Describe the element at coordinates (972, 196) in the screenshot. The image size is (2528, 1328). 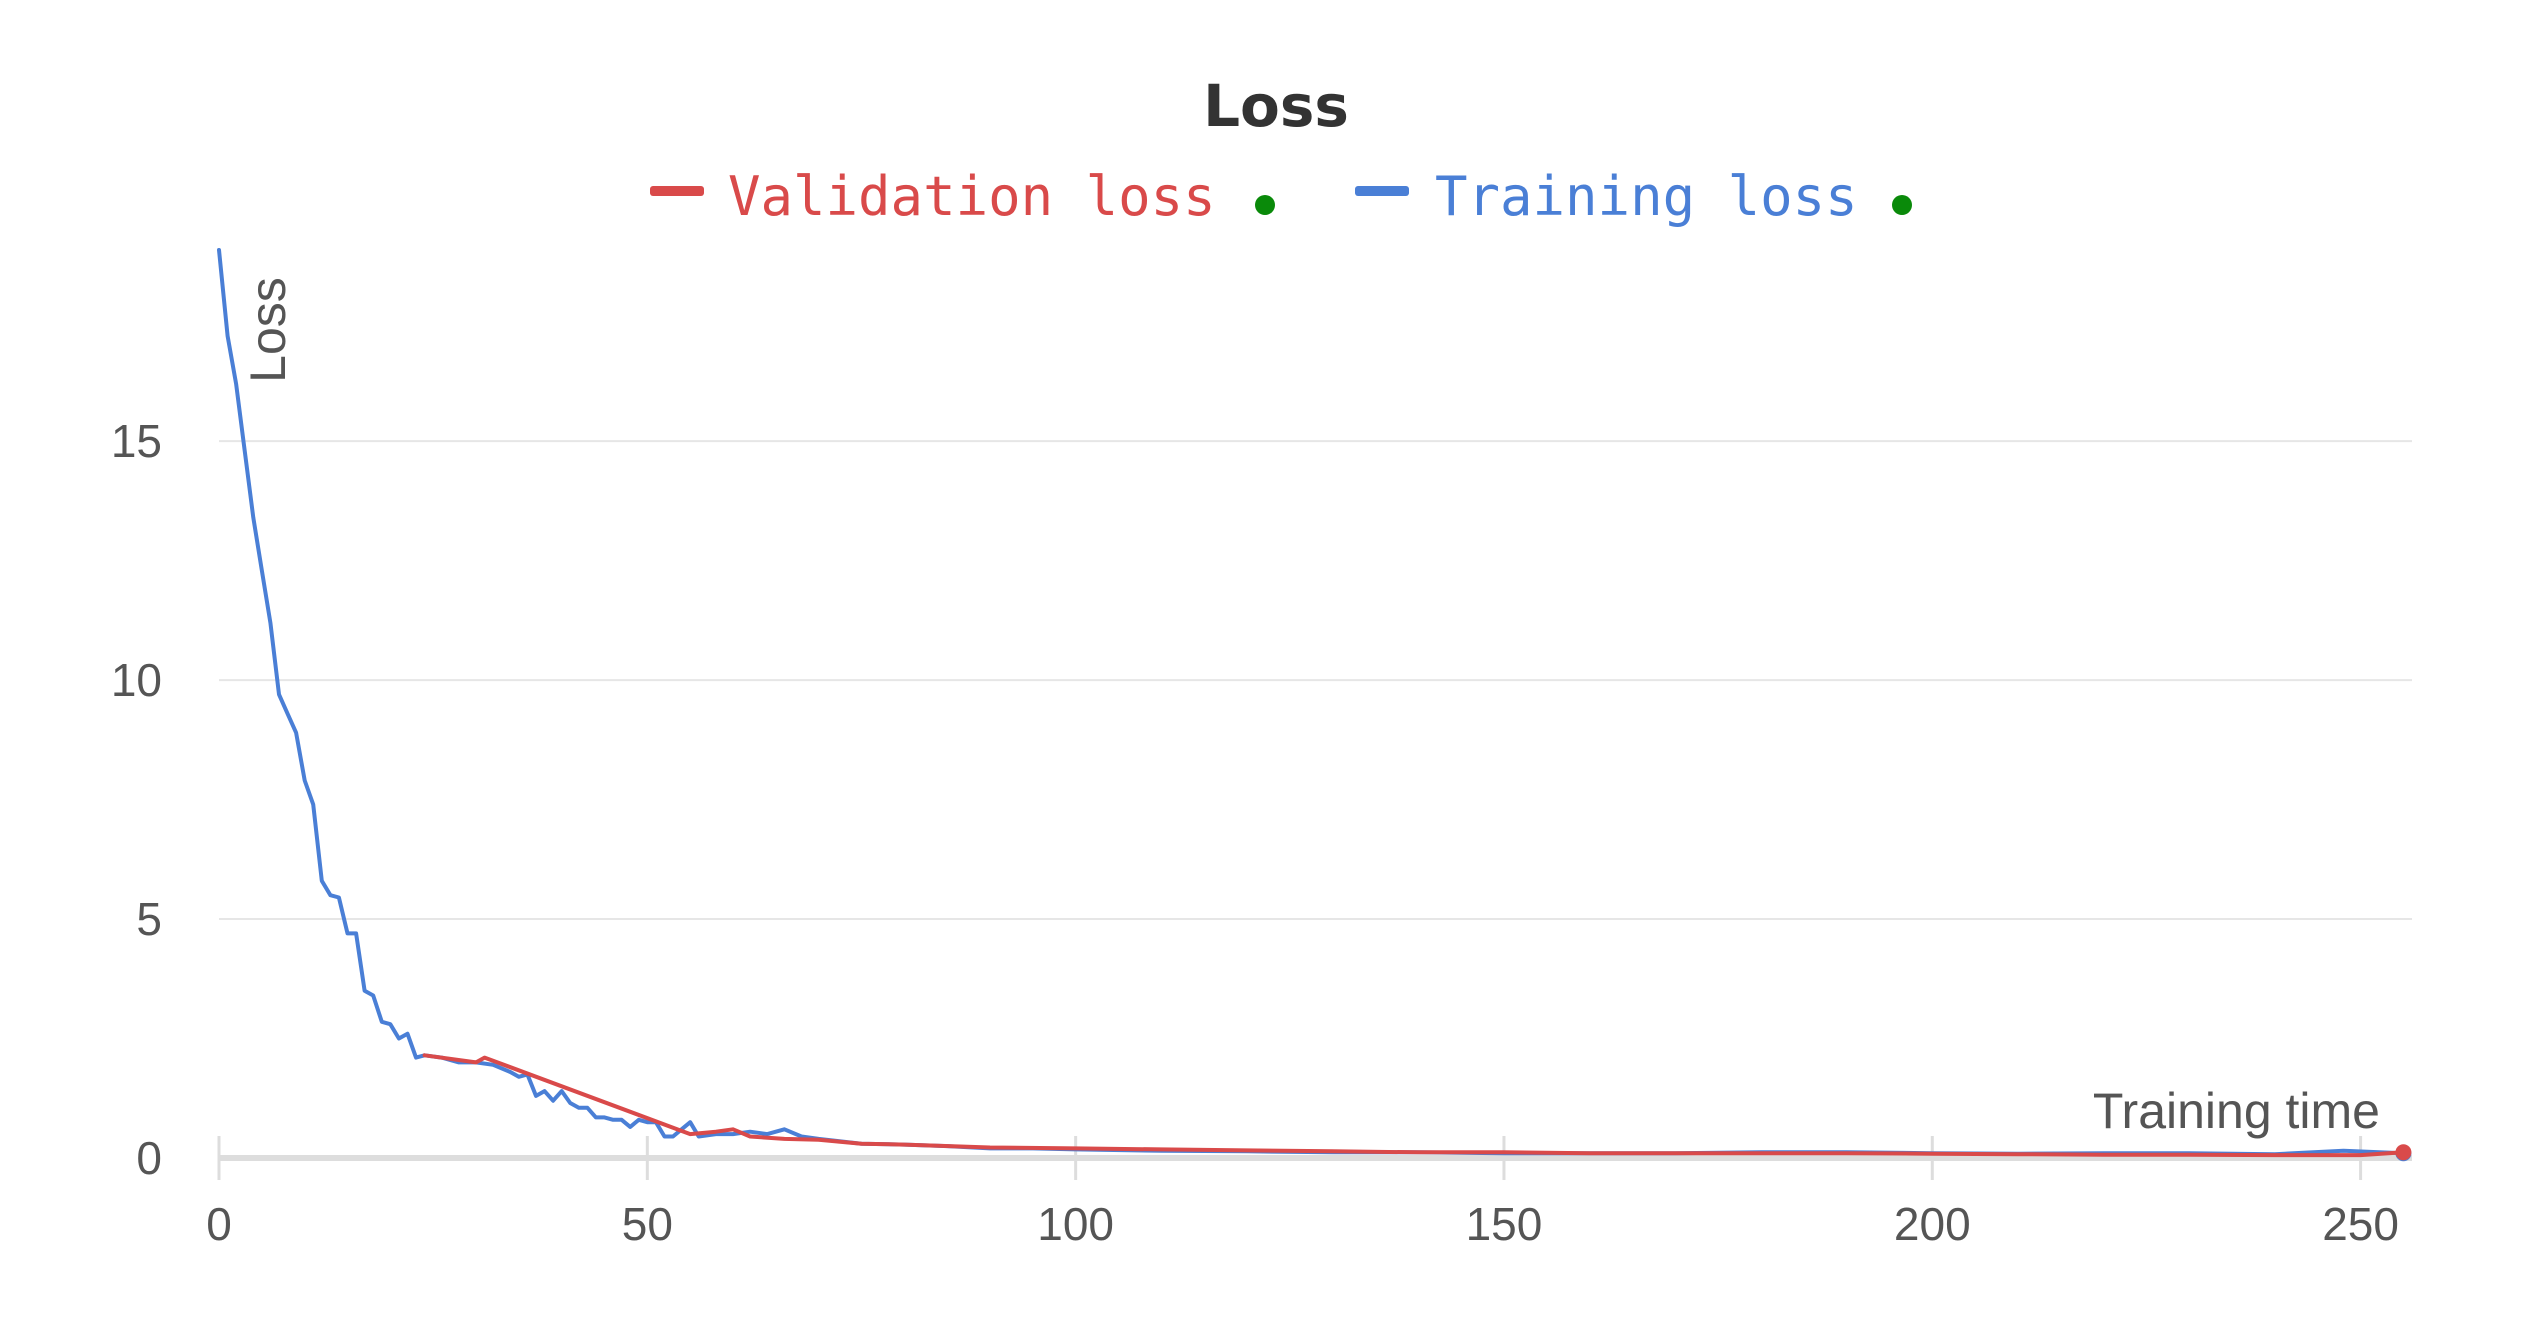
I see `legend-label-validation-loss: Validation loss` at that location.